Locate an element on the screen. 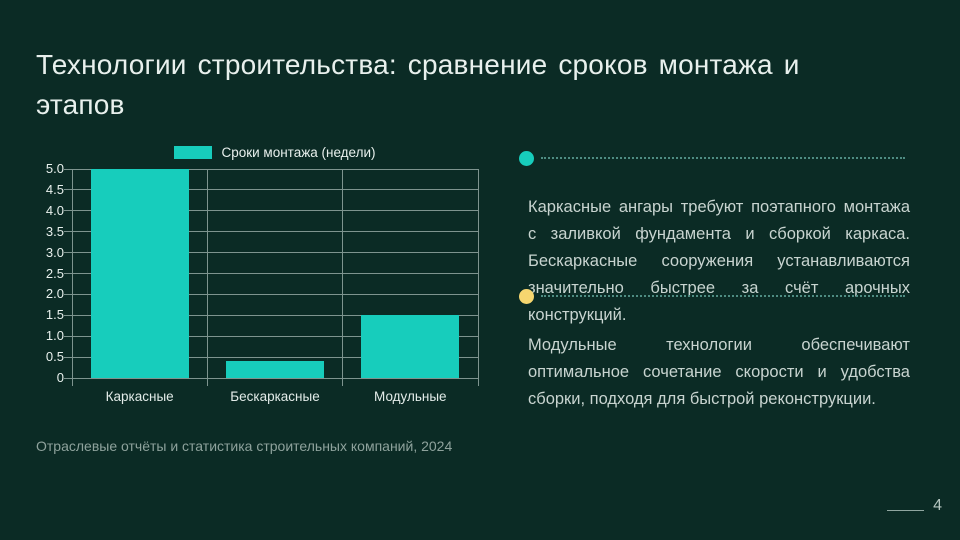  legend-label: Сроки монтажа (недели) is located at coordinates (298, 152).